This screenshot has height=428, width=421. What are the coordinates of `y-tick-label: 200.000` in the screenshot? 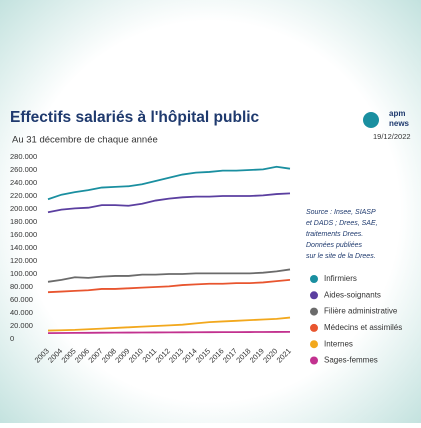 It's located at (23, 208).